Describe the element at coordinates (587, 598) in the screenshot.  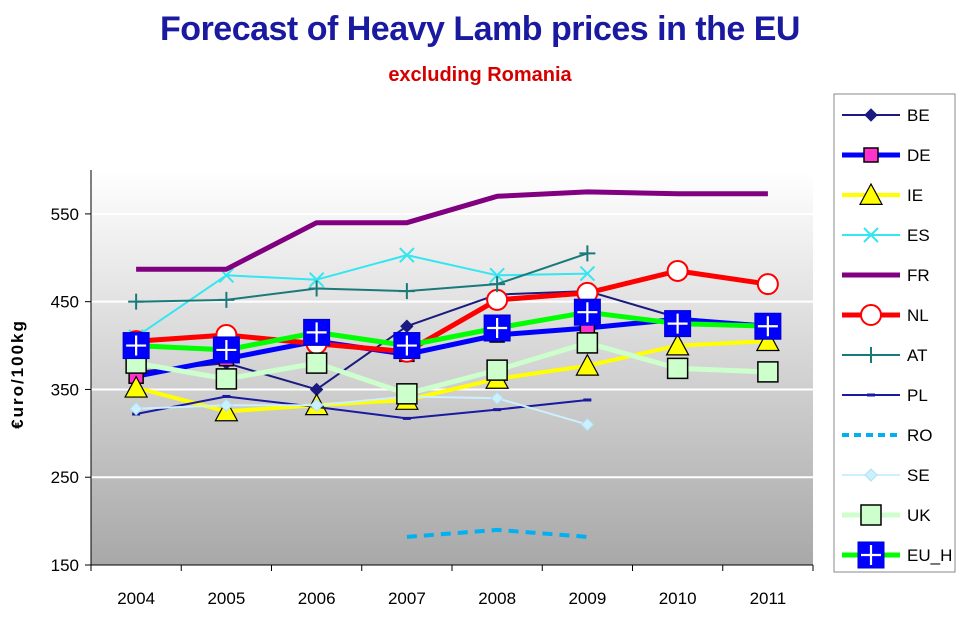
I see `x-tick-label: 2009` at that location.